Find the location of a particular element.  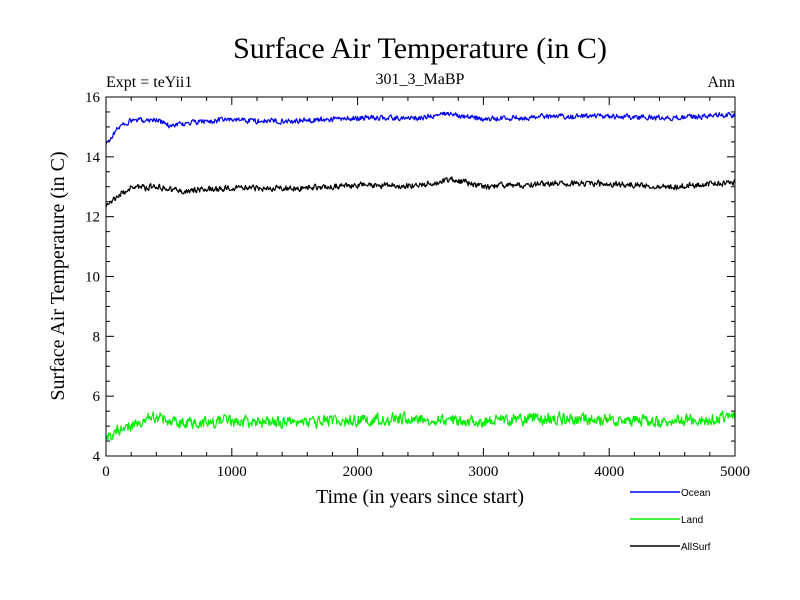

chart-title: Surface Air Temperature (in C) is located at coordinates (420, 48).